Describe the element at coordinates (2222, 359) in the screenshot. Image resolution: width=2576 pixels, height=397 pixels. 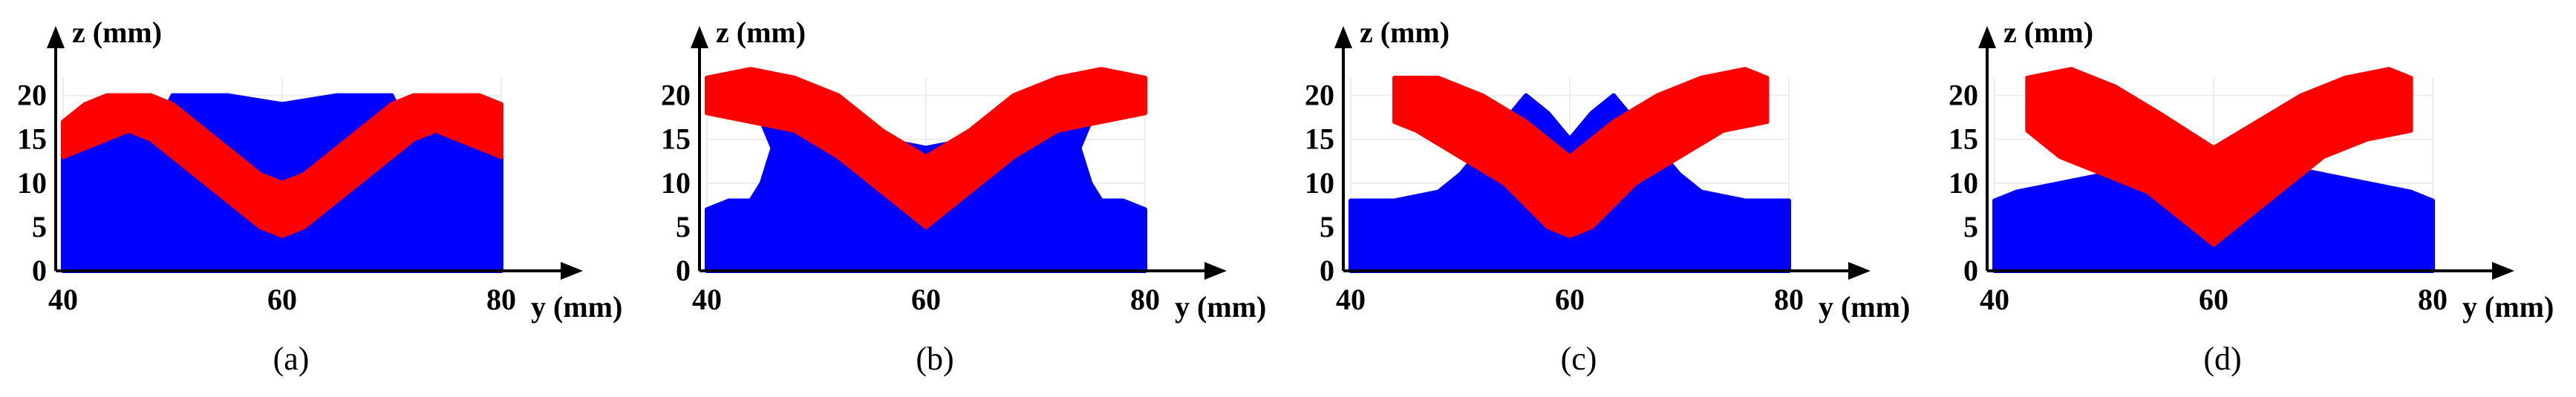
I see `panel-caption: (d)` at that location.